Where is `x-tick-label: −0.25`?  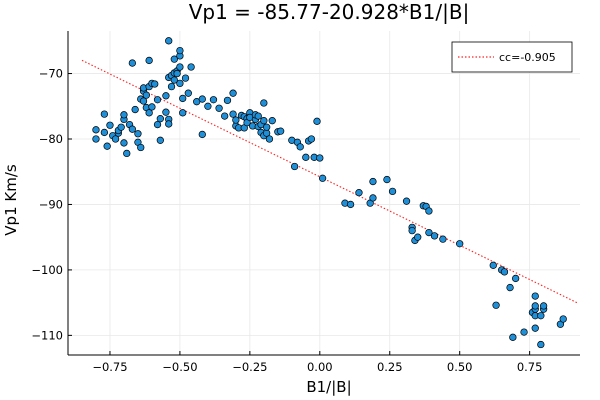 x-tick-label: −0.25 is located at coordinates (249, 367).